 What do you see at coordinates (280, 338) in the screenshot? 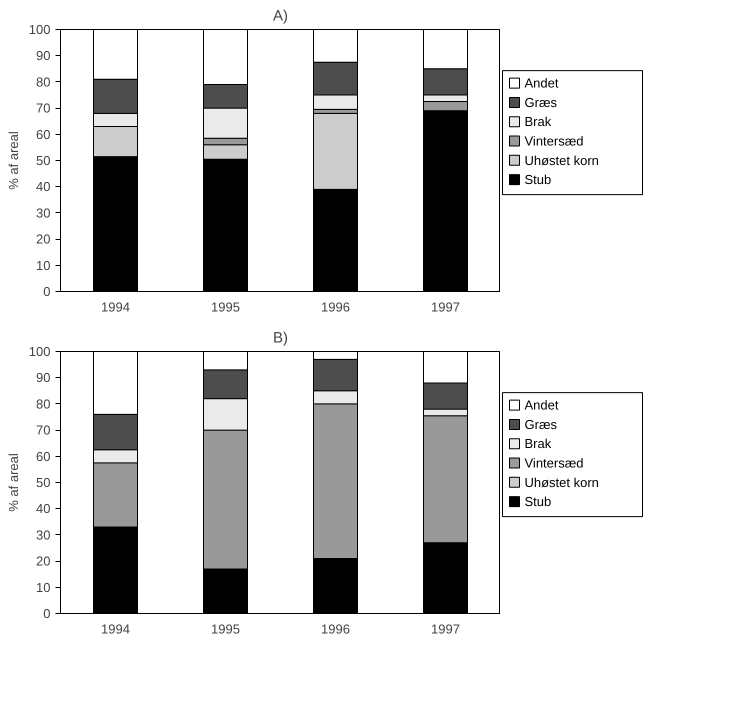
I see `chart-title: B)` at bounding box center [280, 338].